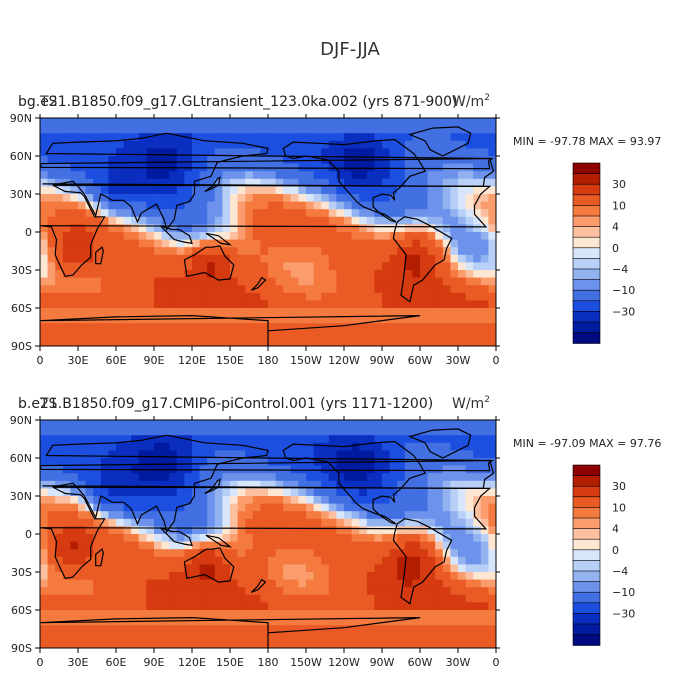 The height and width of the screenshot is (700, 700). What do you see at coordinates (587, 141) in the screenshot?
I see `min-max-stats: MIN = -97.78 MAX = 93.97` at bounding box center [587, 141].